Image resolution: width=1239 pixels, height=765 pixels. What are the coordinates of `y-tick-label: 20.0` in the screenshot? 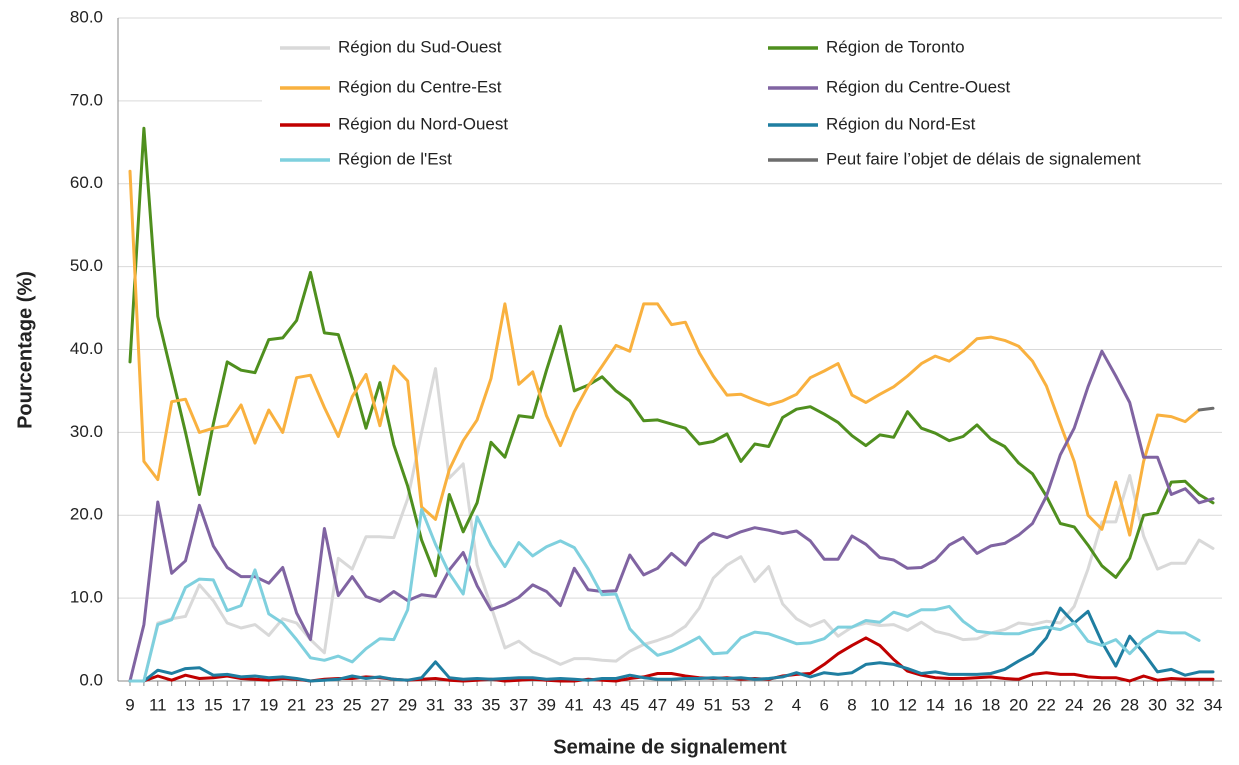 It's located at (86, 514).